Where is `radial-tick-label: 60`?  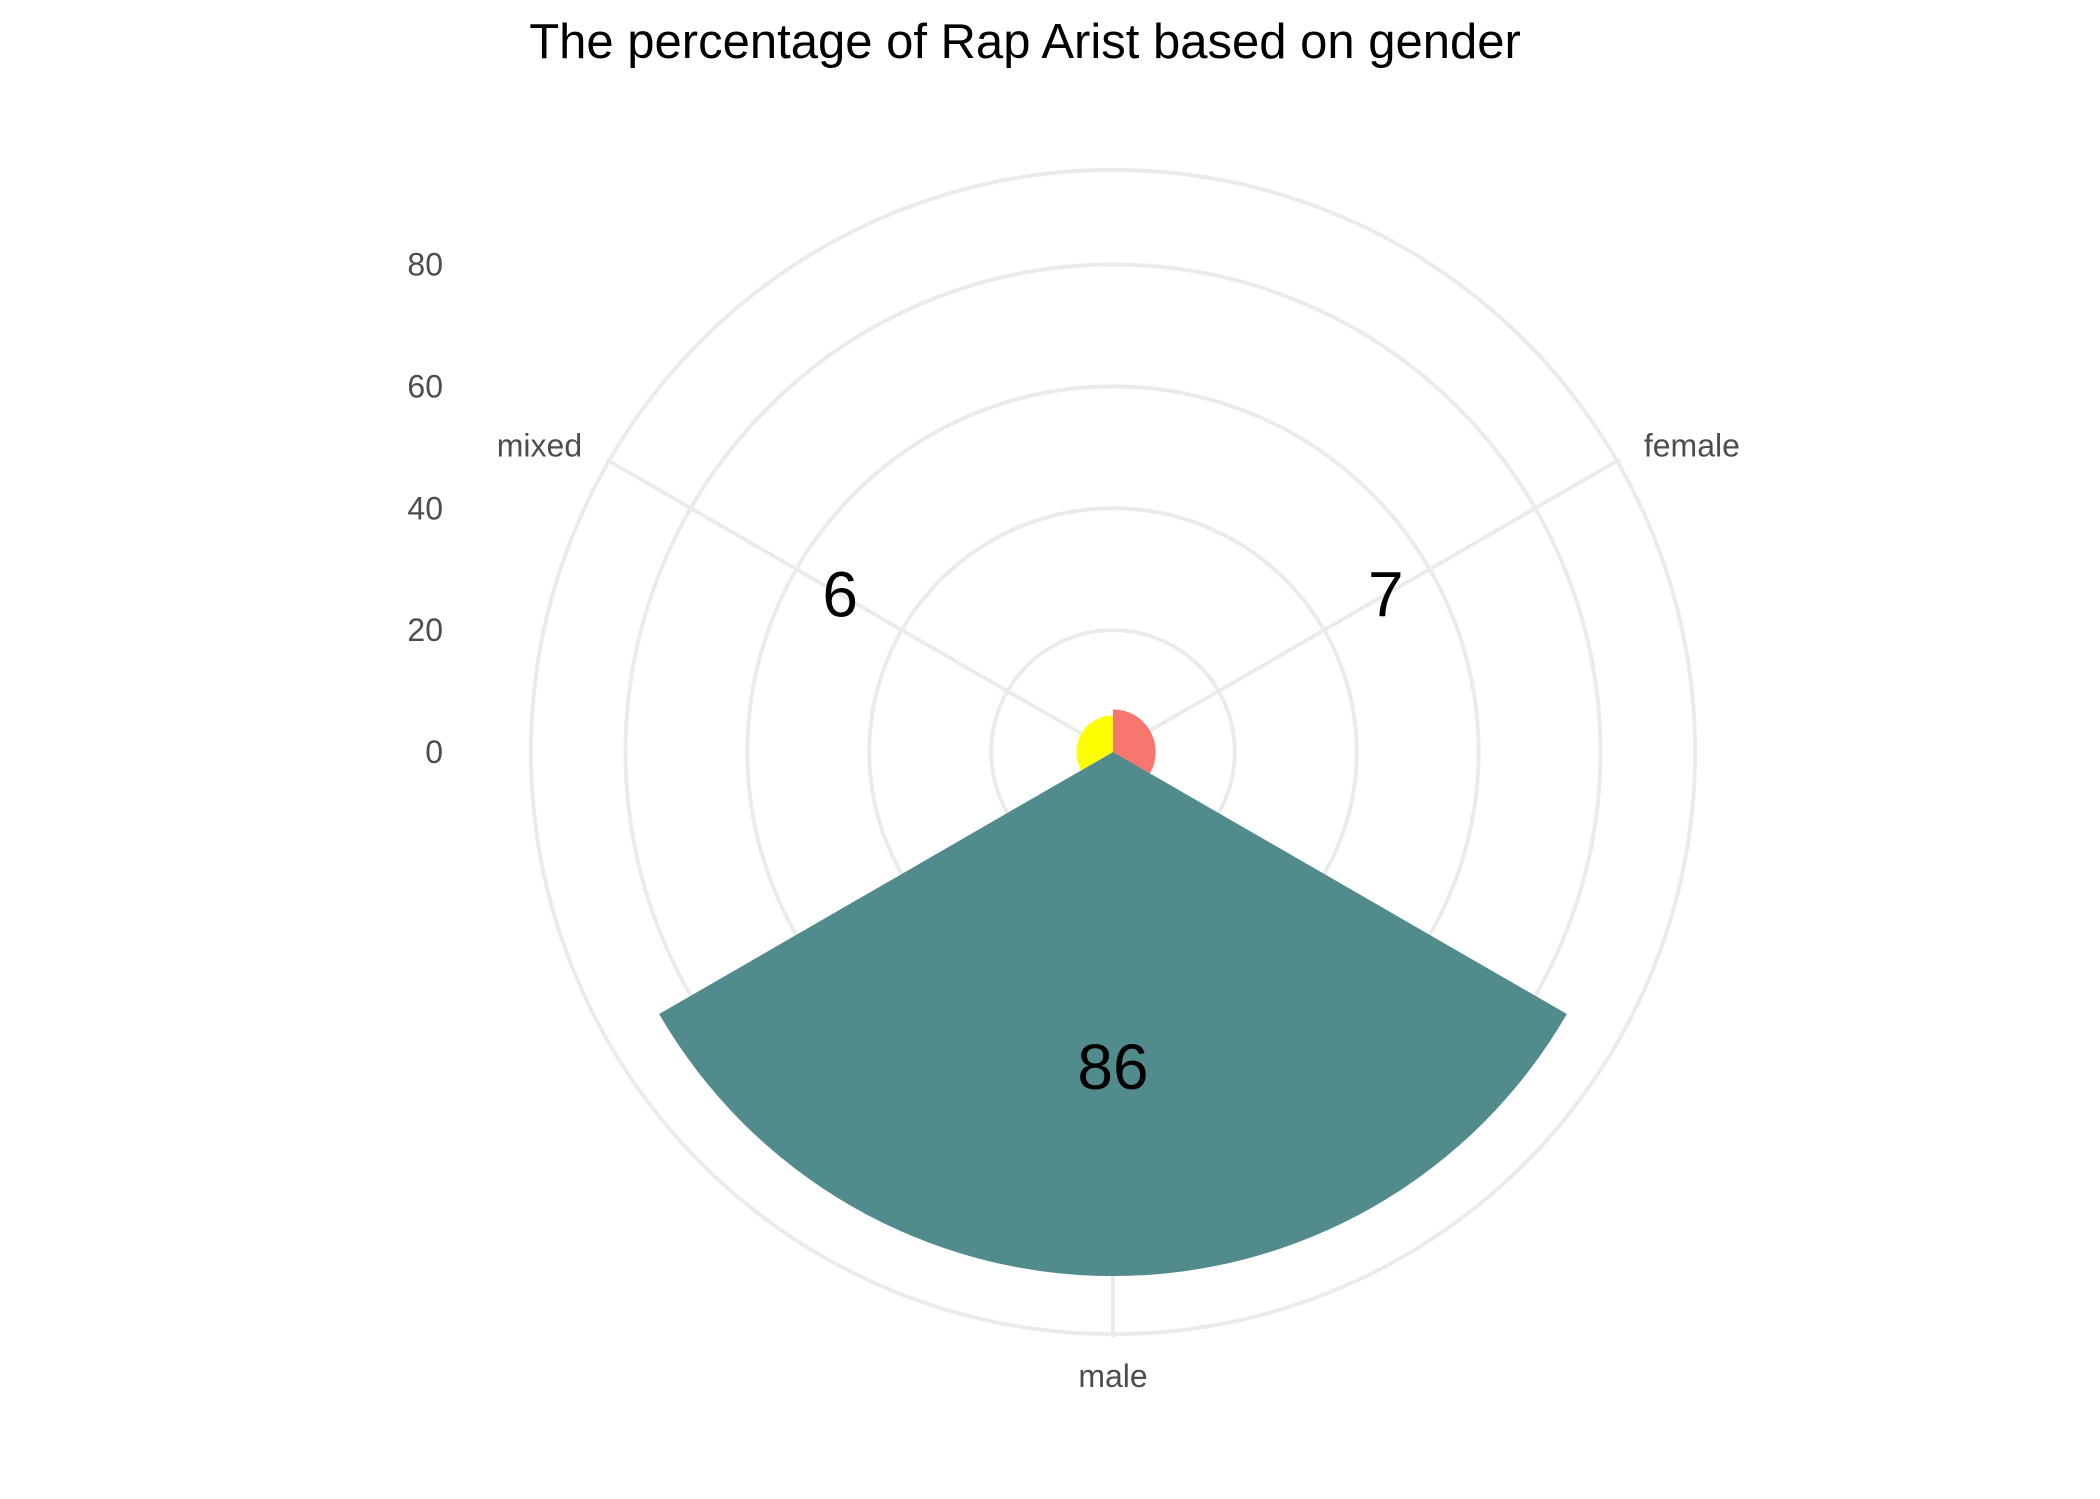 radial-tick-label: 60 is located at coordinates (425, 386).